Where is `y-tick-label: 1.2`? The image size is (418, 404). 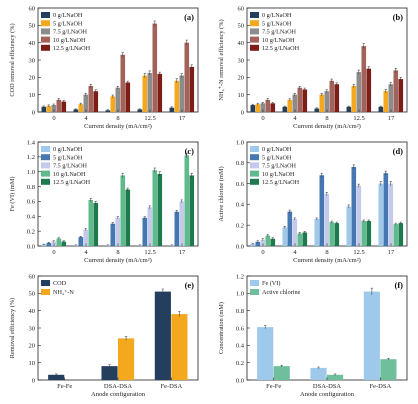 y-tick-label: 1.2 is located at coordinates (31, 157).